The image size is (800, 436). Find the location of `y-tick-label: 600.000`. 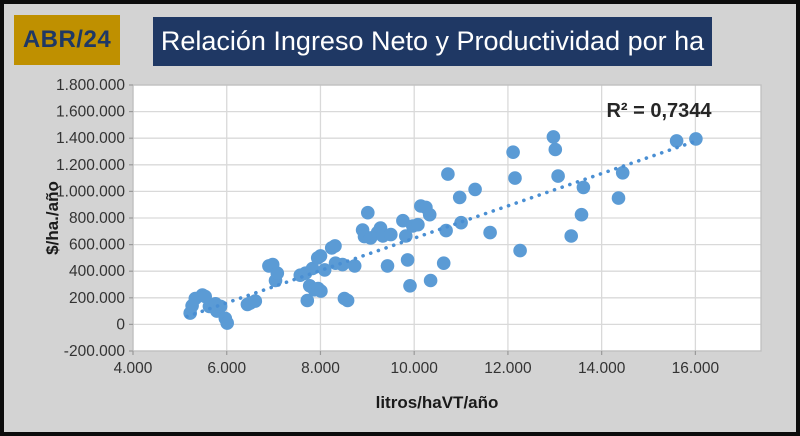

y-tick-label: 600.000 is located at coordinates (97, 245).